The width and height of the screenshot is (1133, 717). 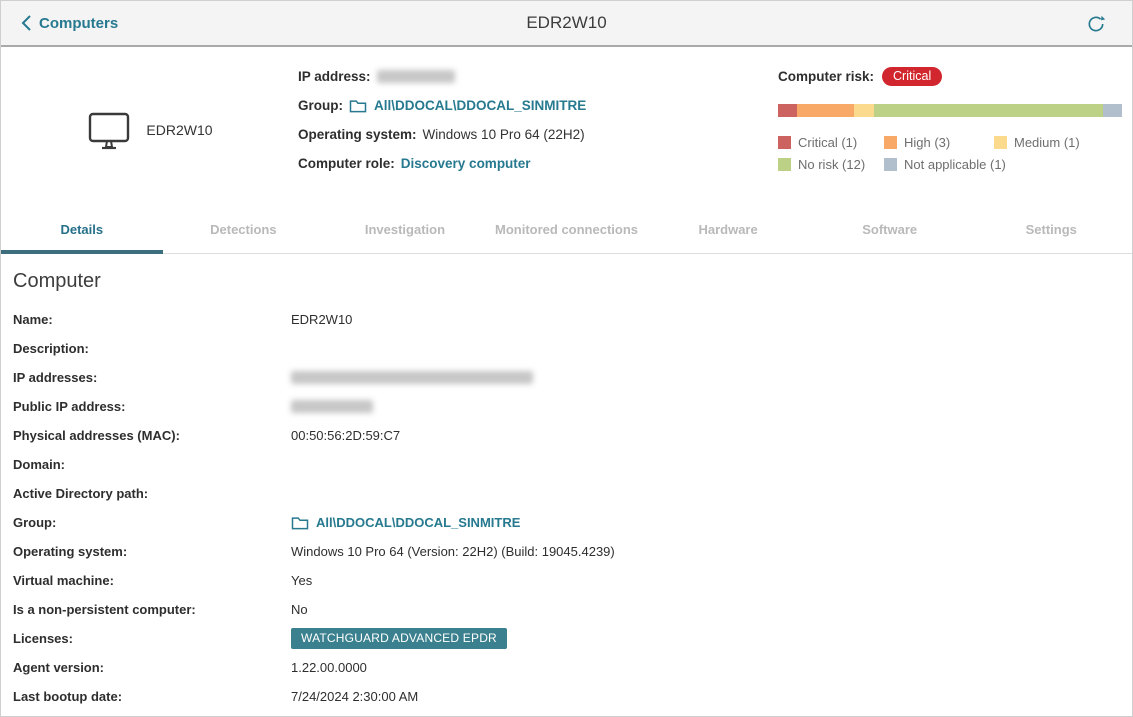 What do you see at coordinates (104, 609) in the screenshot?
I see `detail-label: Is a non-persistent computer:` at bounding box center [104, 609].